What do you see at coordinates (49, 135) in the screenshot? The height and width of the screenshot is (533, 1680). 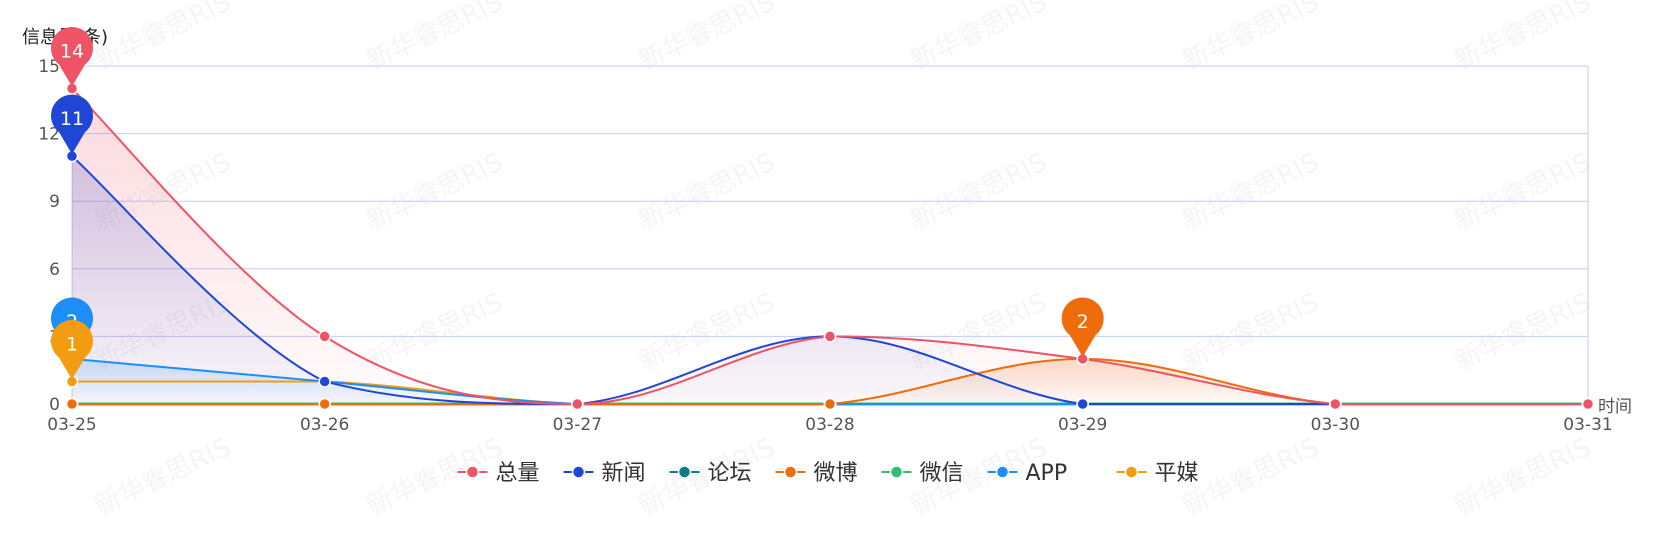 I see `y-tick-label: 12` at bounding box center [49, 135].